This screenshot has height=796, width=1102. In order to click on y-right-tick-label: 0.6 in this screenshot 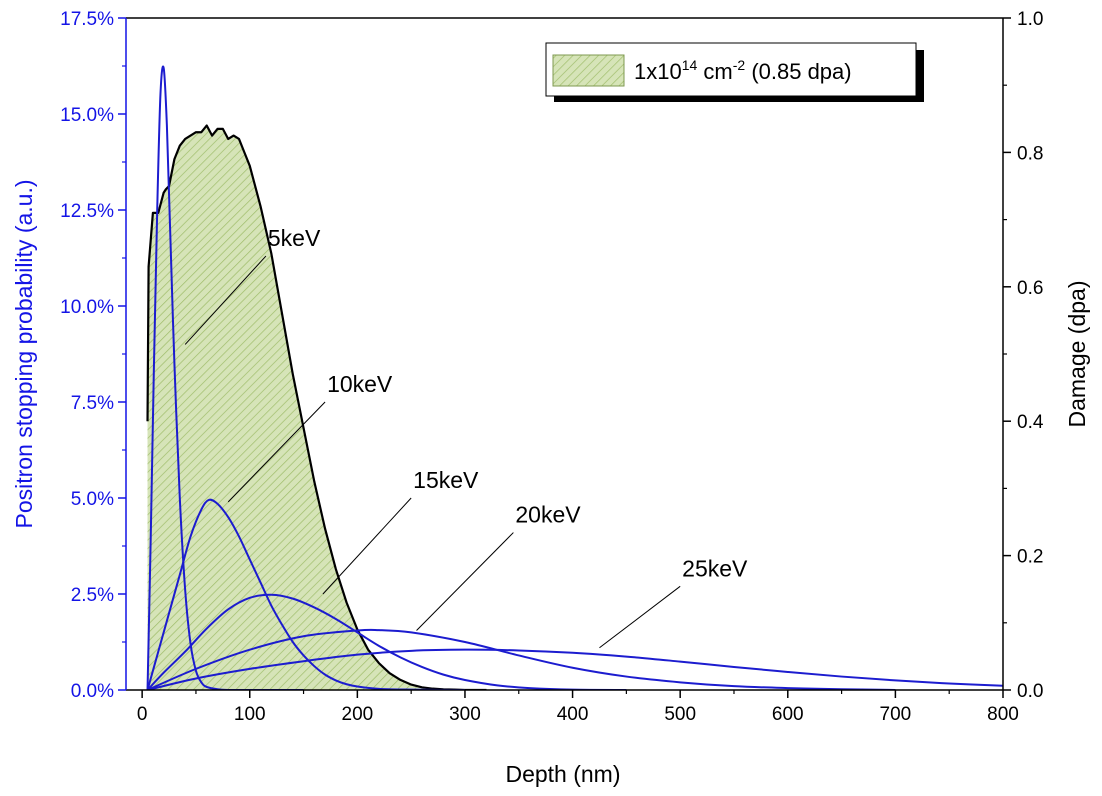, I will do `click(1030, 288)`.